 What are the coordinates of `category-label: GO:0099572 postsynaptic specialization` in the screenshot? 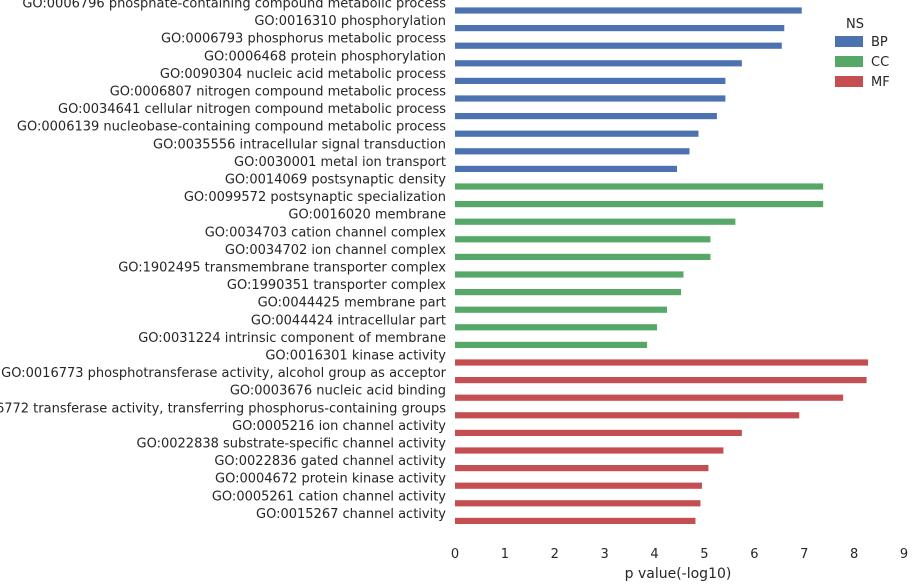 It's located at (315, 197).